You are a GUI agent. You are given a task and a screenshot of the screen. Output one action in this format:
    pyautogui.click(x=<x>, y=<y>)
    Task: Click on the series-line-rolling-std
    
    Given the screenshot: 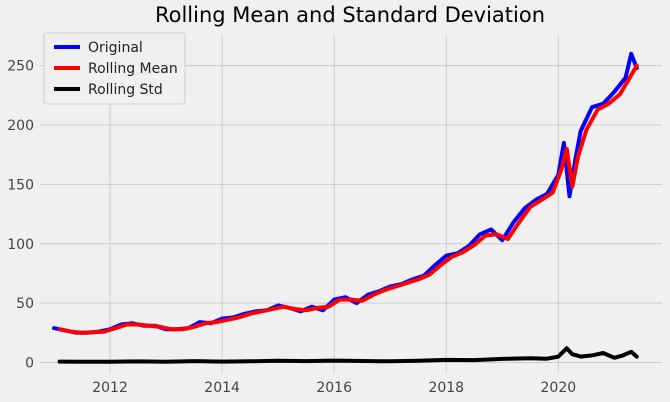 What is the action you would take?
    pyautogui.click(x=348, y=355)
    